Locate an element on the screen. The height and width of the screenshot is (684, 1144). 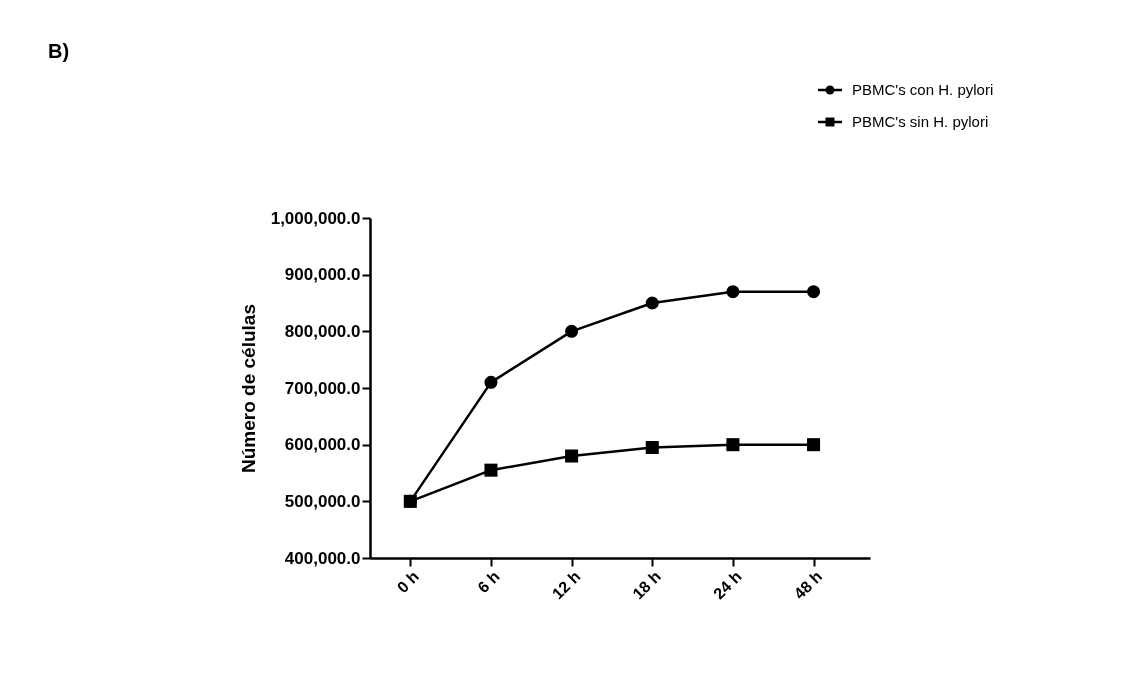
x-tick-label: 24 h is located at coordinates (727, 585).